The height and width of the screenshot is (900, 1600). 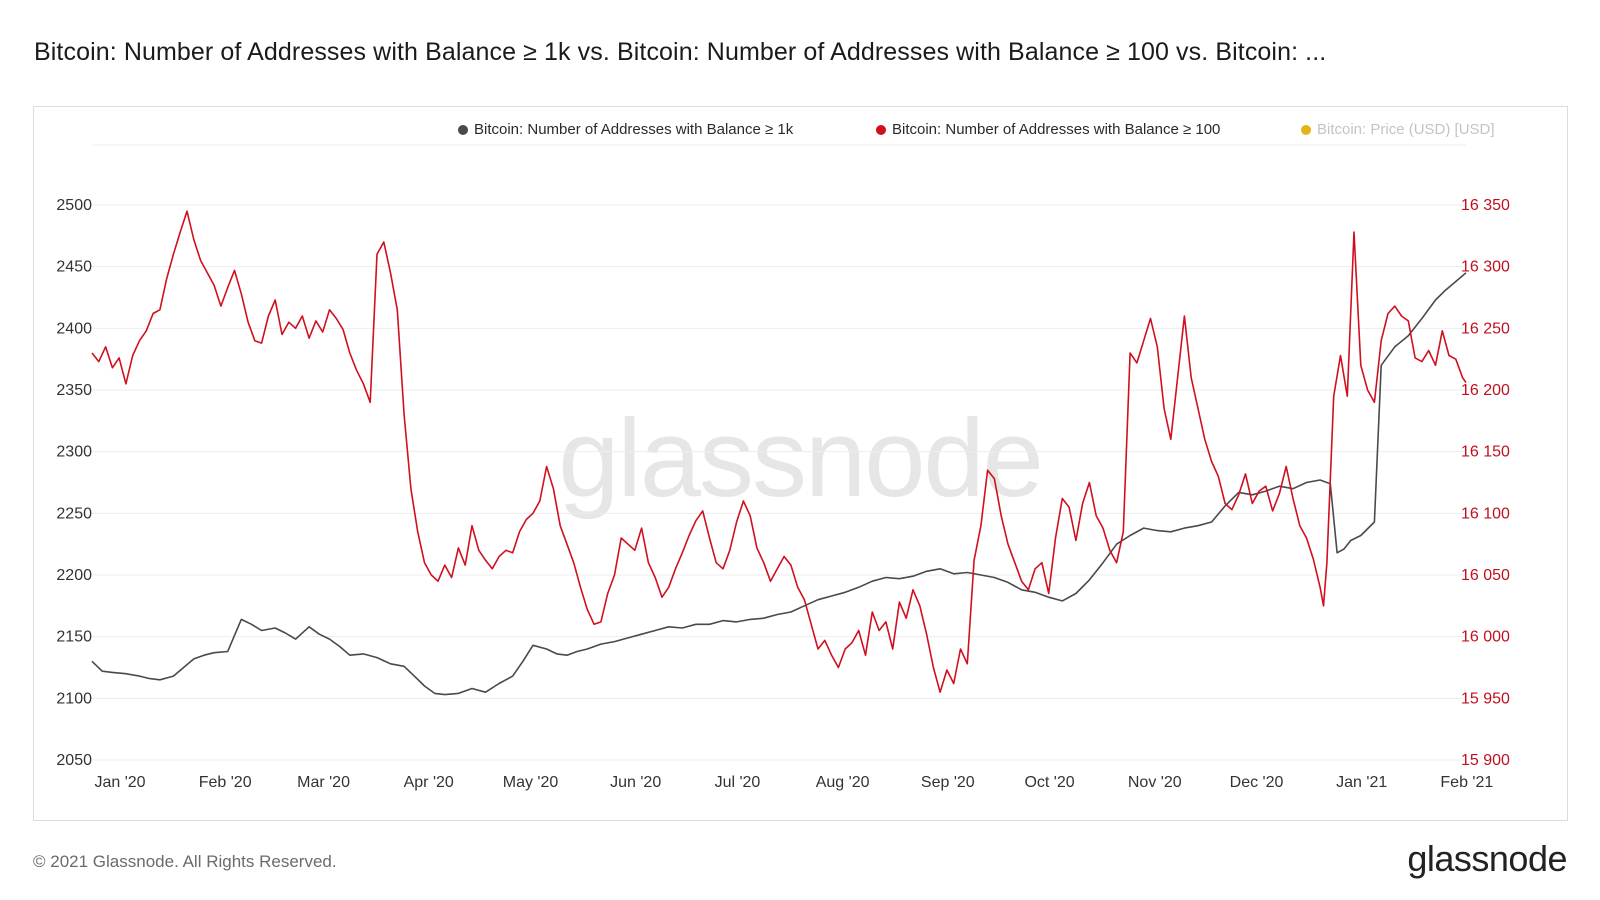 What do you see at coordinates (1485, 390) in the screenshot?
I see `y-right-tick-label: 16 200` at bounding box center [1485, 390].